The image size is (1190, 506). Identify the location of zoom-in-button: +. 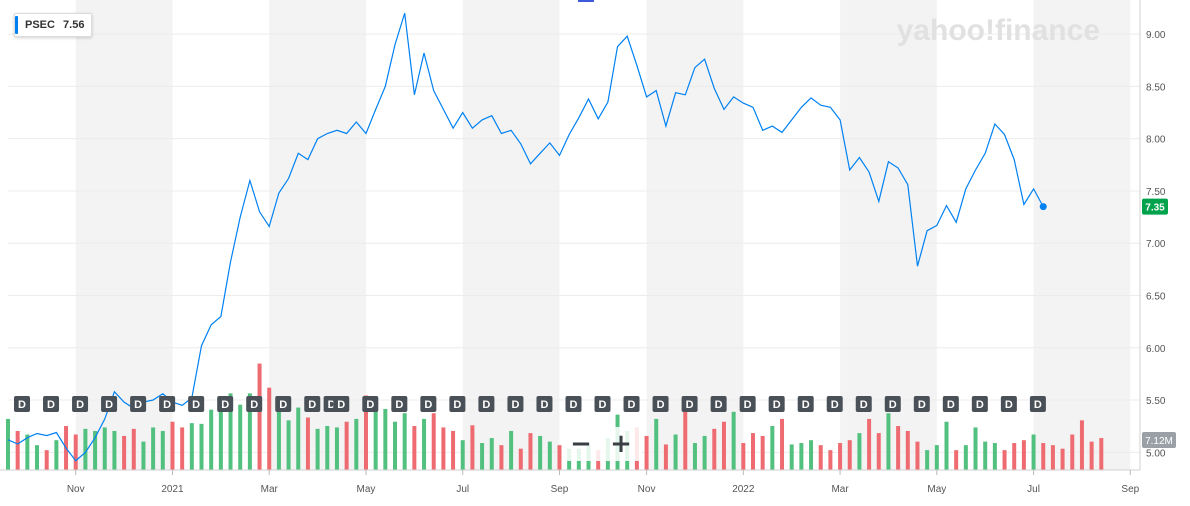
(621, 444).